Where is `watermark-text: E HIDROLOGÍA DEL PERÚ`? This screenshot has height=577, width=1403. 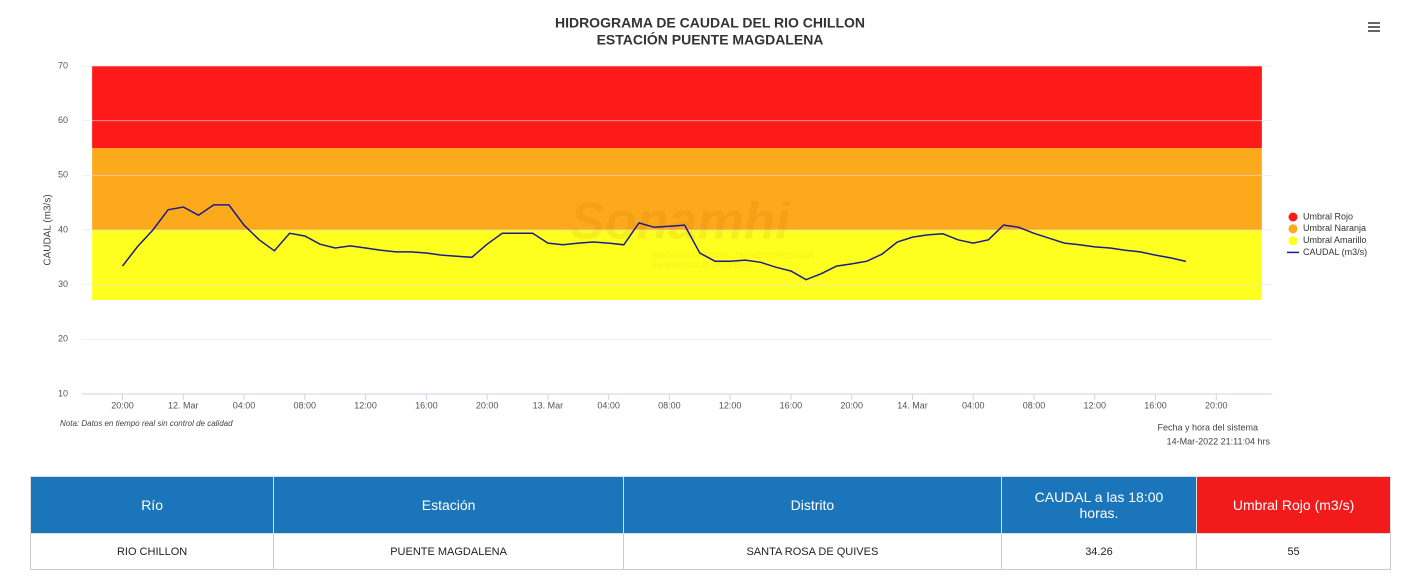 watermark-text: E HIDROLOGÍA DEL PERÚ is located at coordinates (702, 265).